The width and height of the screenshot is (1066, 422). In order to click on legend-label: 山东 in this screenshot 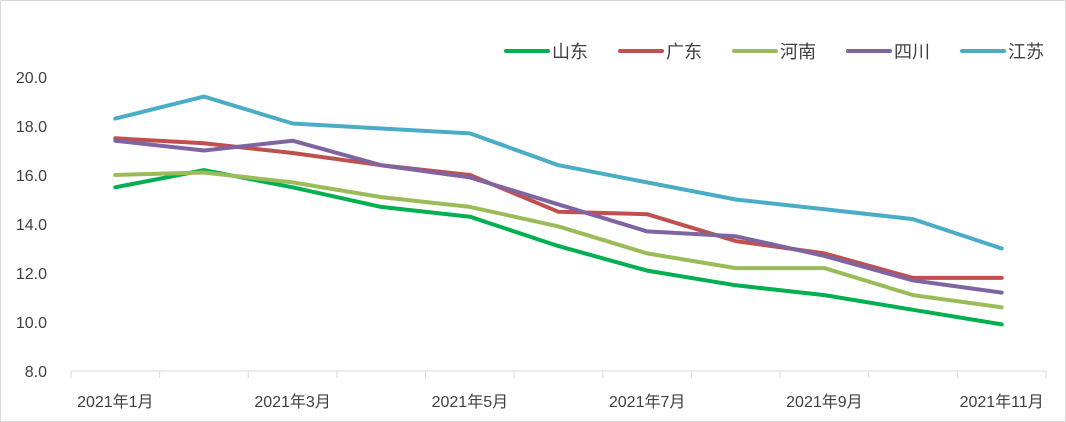, I will do `click(570, 52)`.